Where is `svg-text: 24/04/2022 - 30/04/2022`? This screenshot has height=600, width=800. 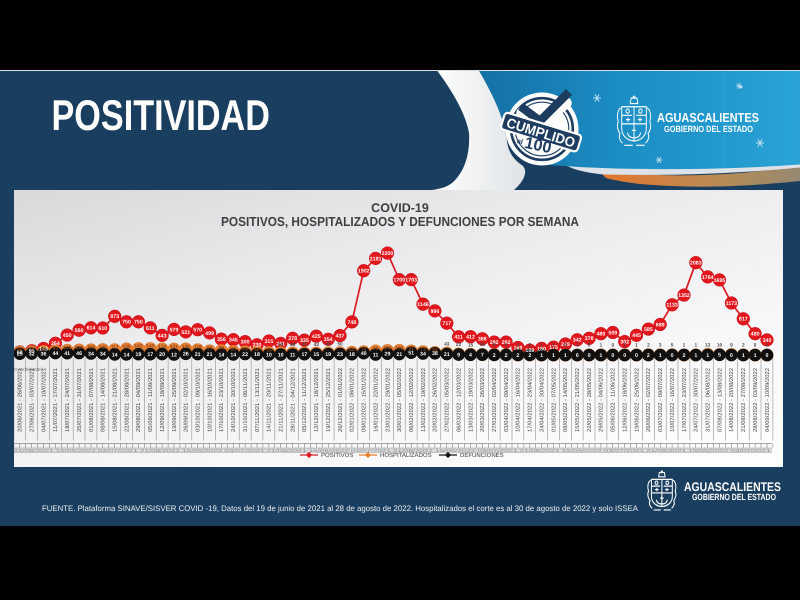 svg-text: 24/04/2022 - 30/04/2022 is located at coordinates (541, 400).